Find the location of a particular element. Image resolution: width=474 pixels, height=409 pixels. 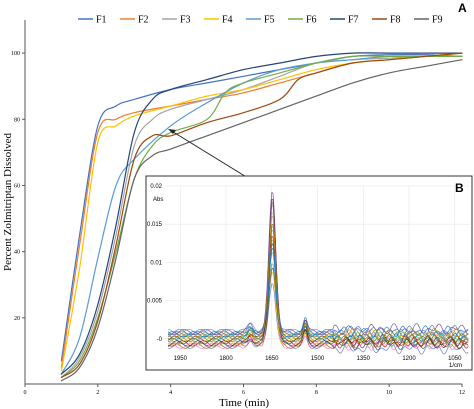

inset-x-tick-label: 1500 is located at coordinates (318, 359).